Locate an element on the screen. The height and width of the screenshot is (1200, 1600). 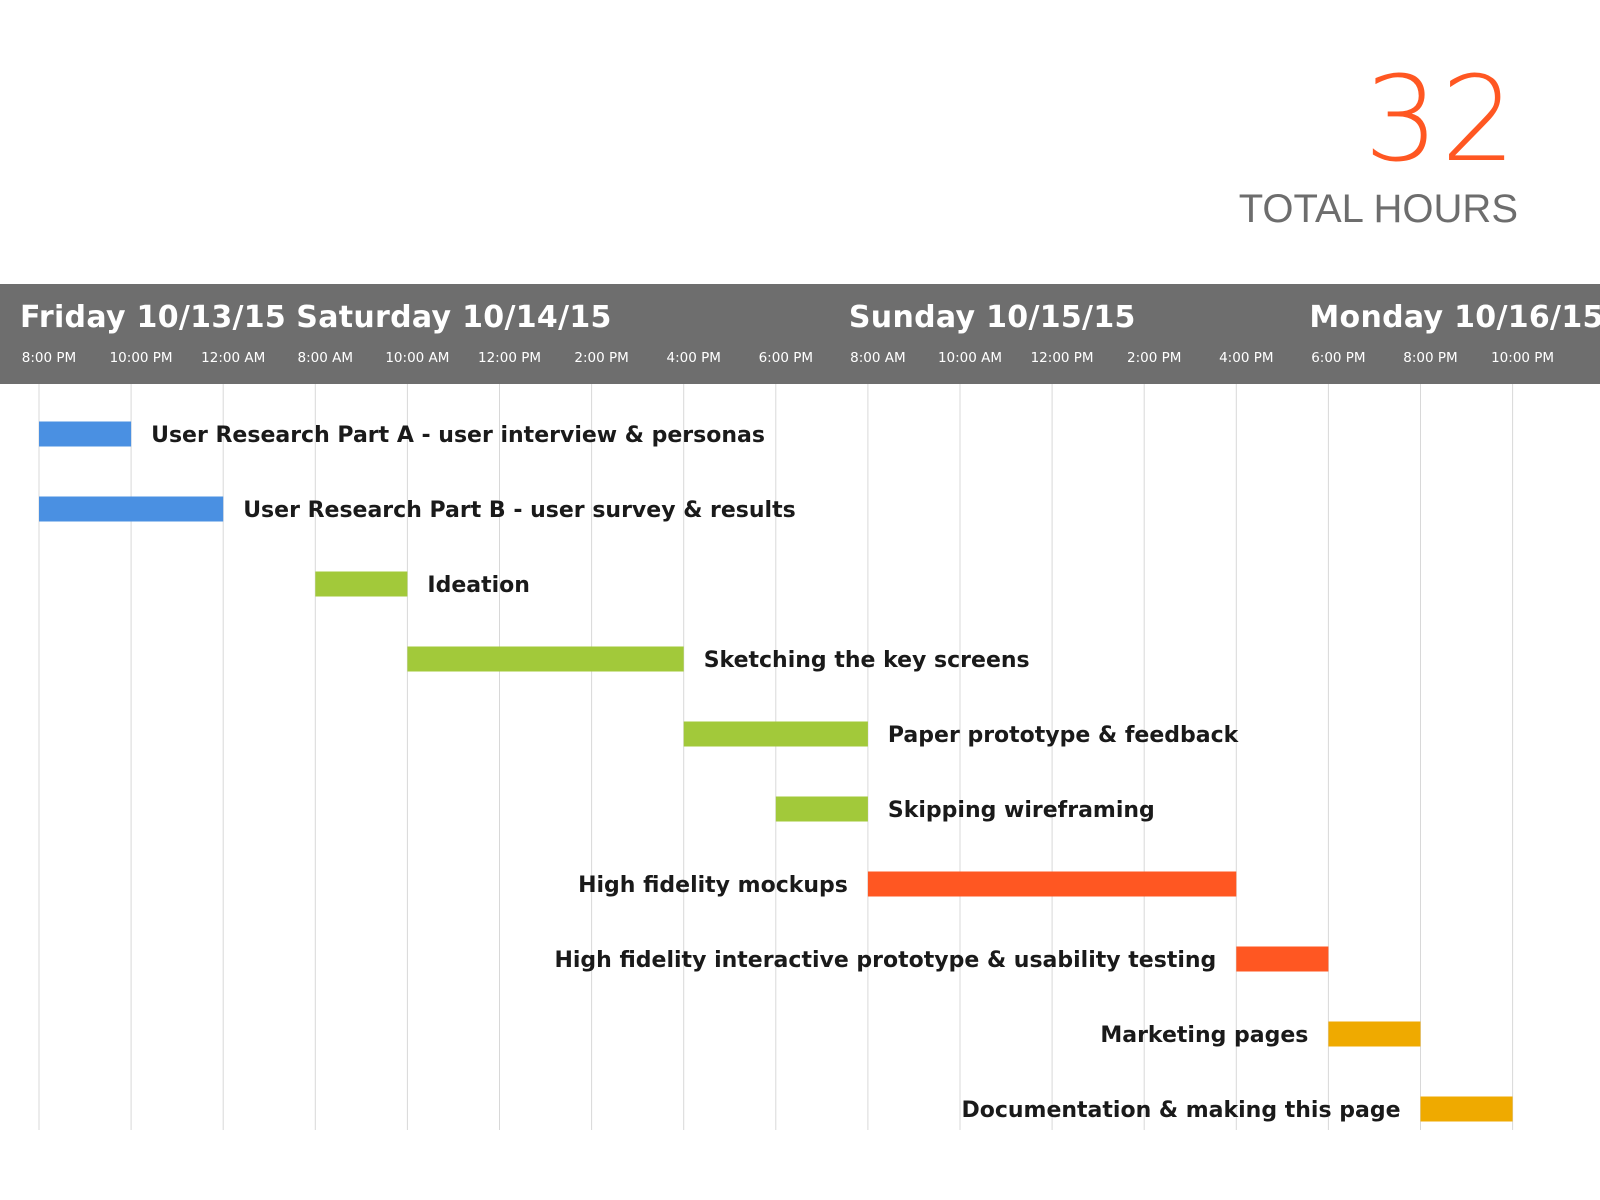
time-tick-label: 12:00 AM is located at coordinates (233, 358).